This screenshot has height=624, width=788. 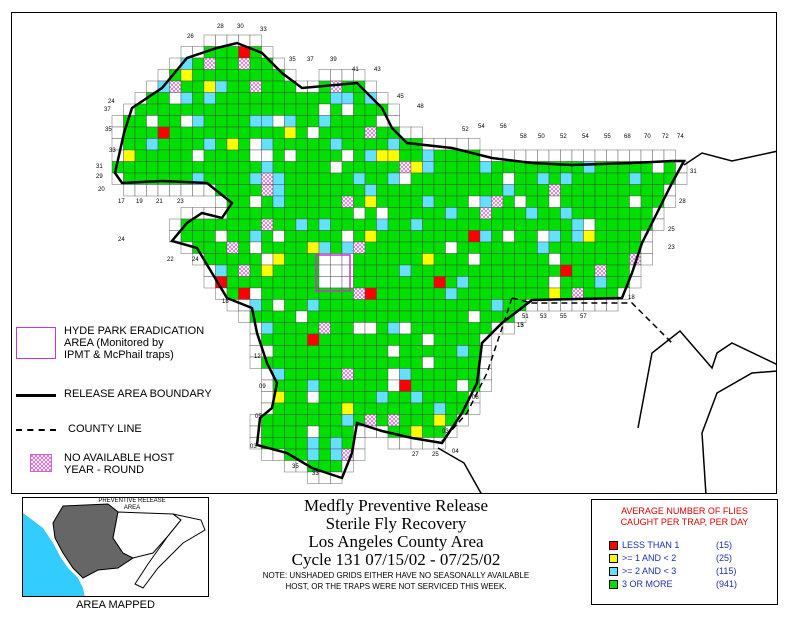 What do you see at coordinates (435, 455) in the screenshot?
I see `bottom-grid-label: 25` at bounding box center [435, 455].